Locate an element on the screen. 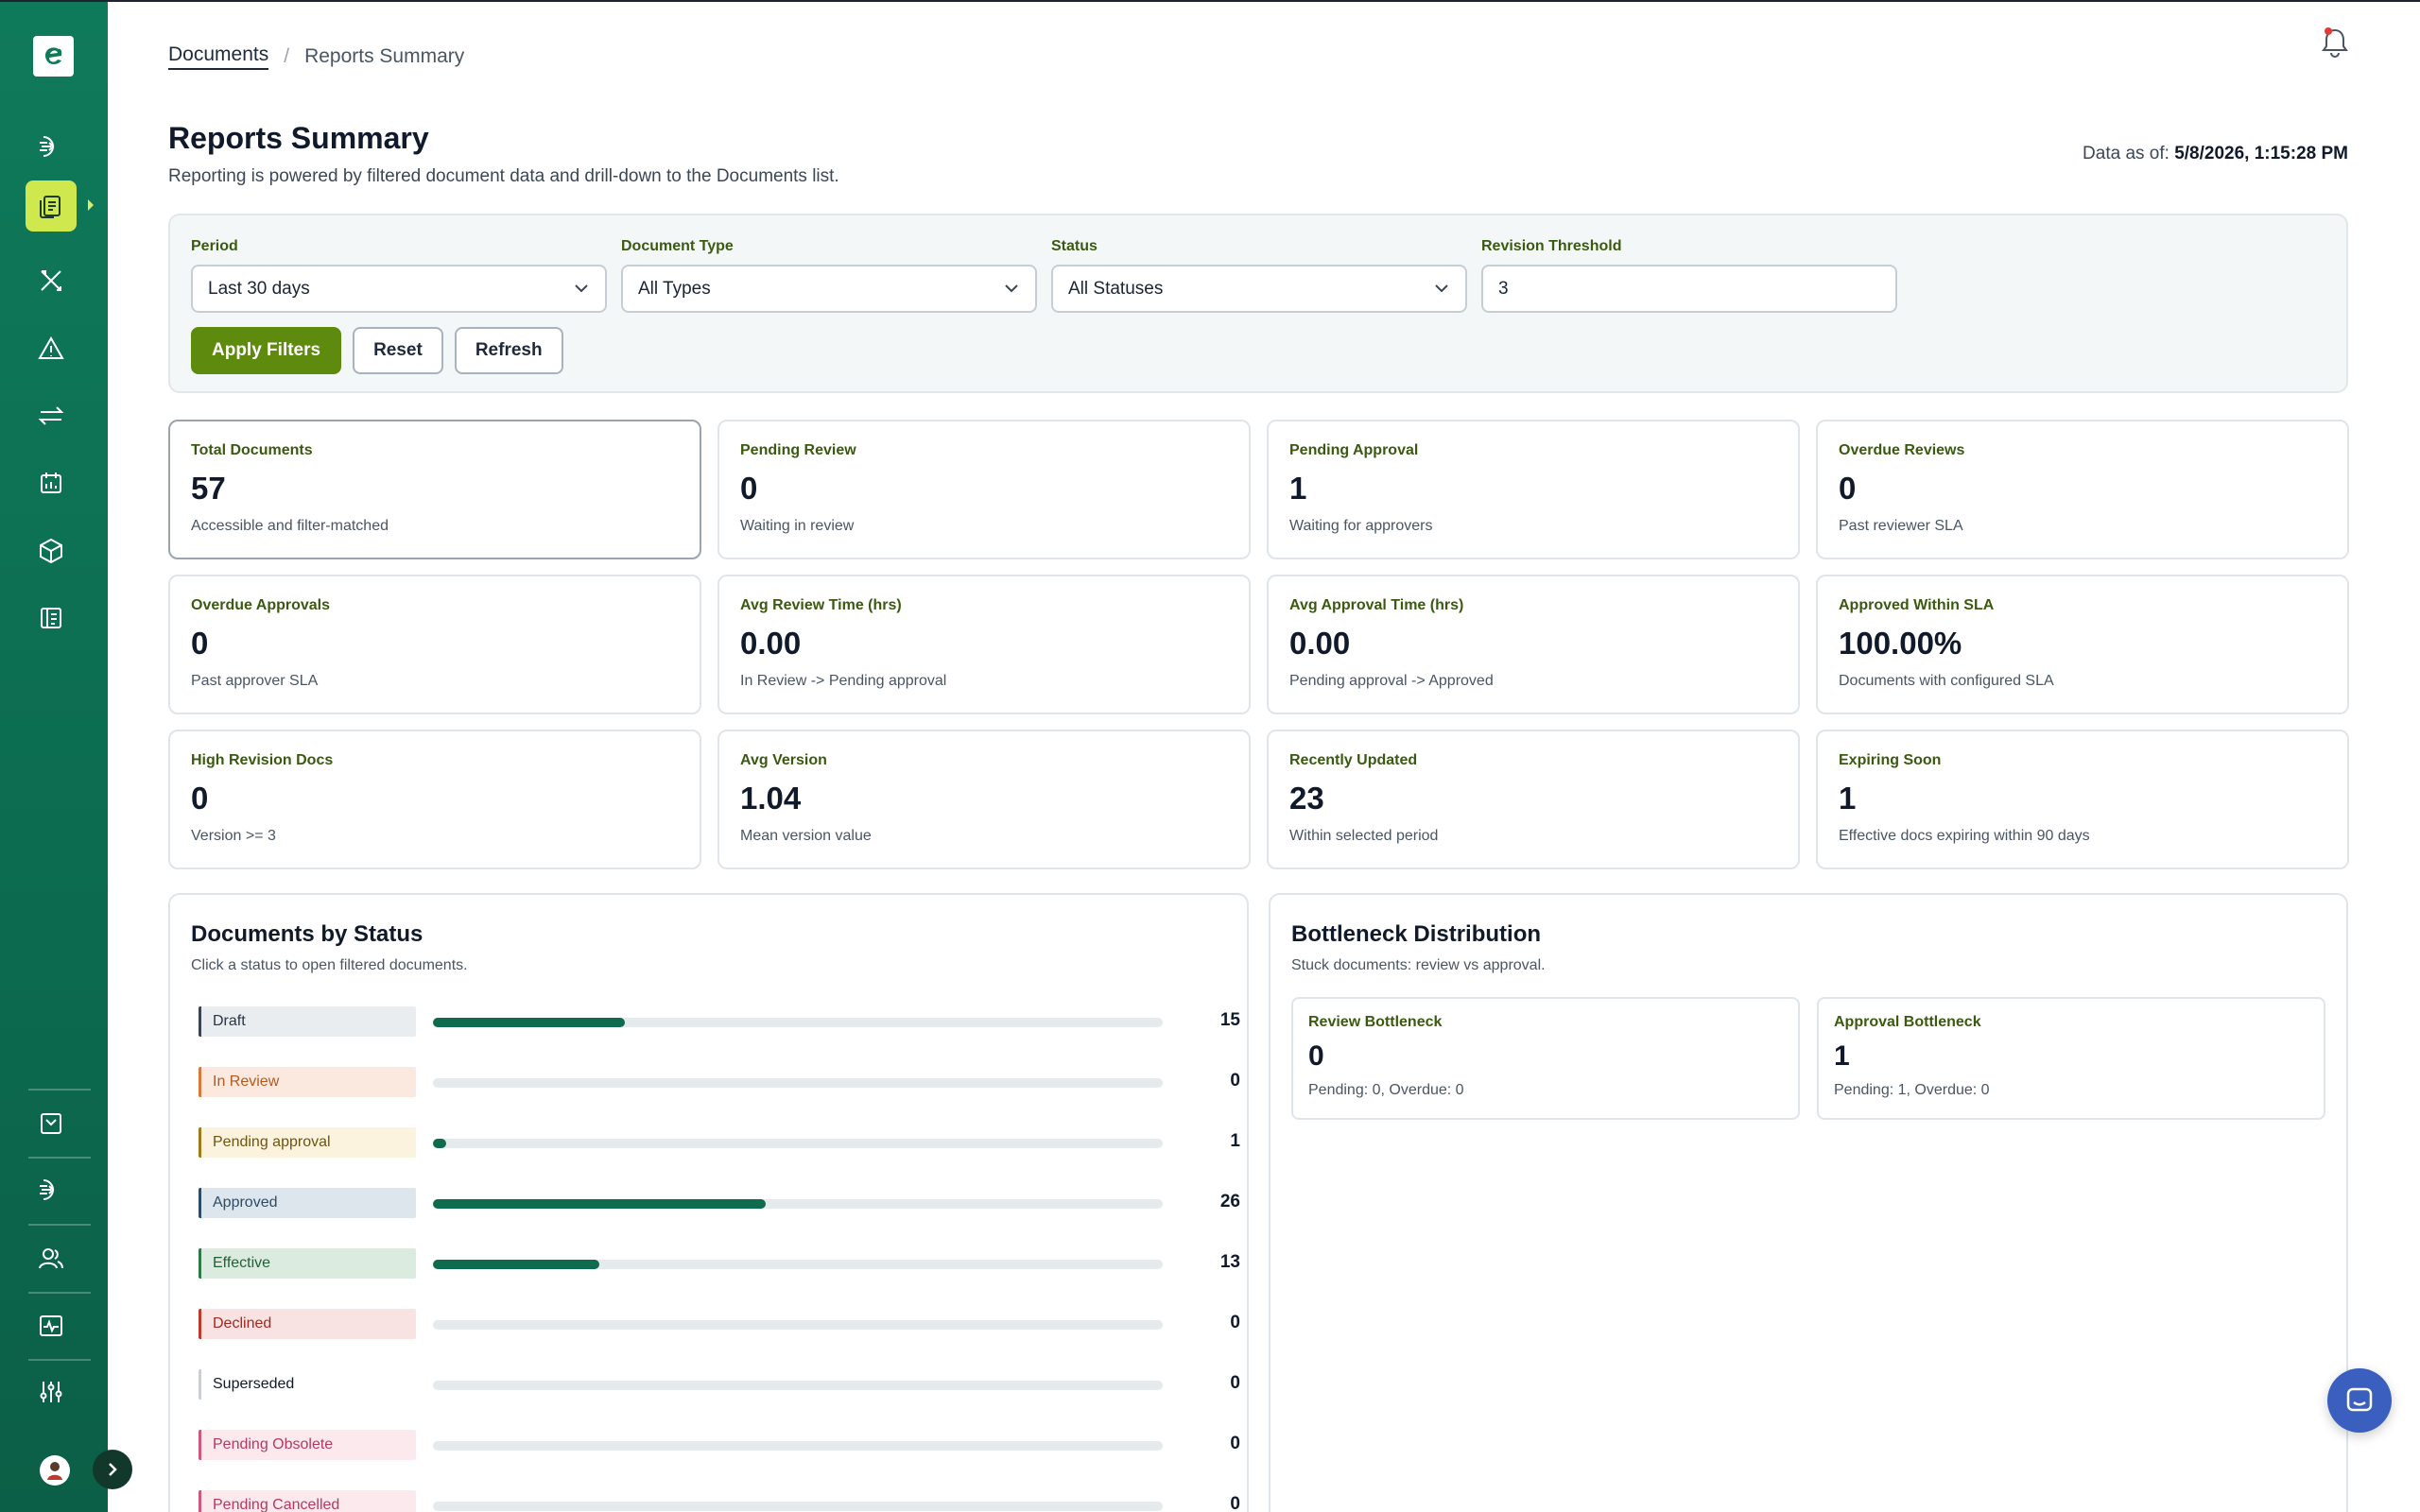  kpi-subtext: Waiting in review is located at coordinates (797, 526).